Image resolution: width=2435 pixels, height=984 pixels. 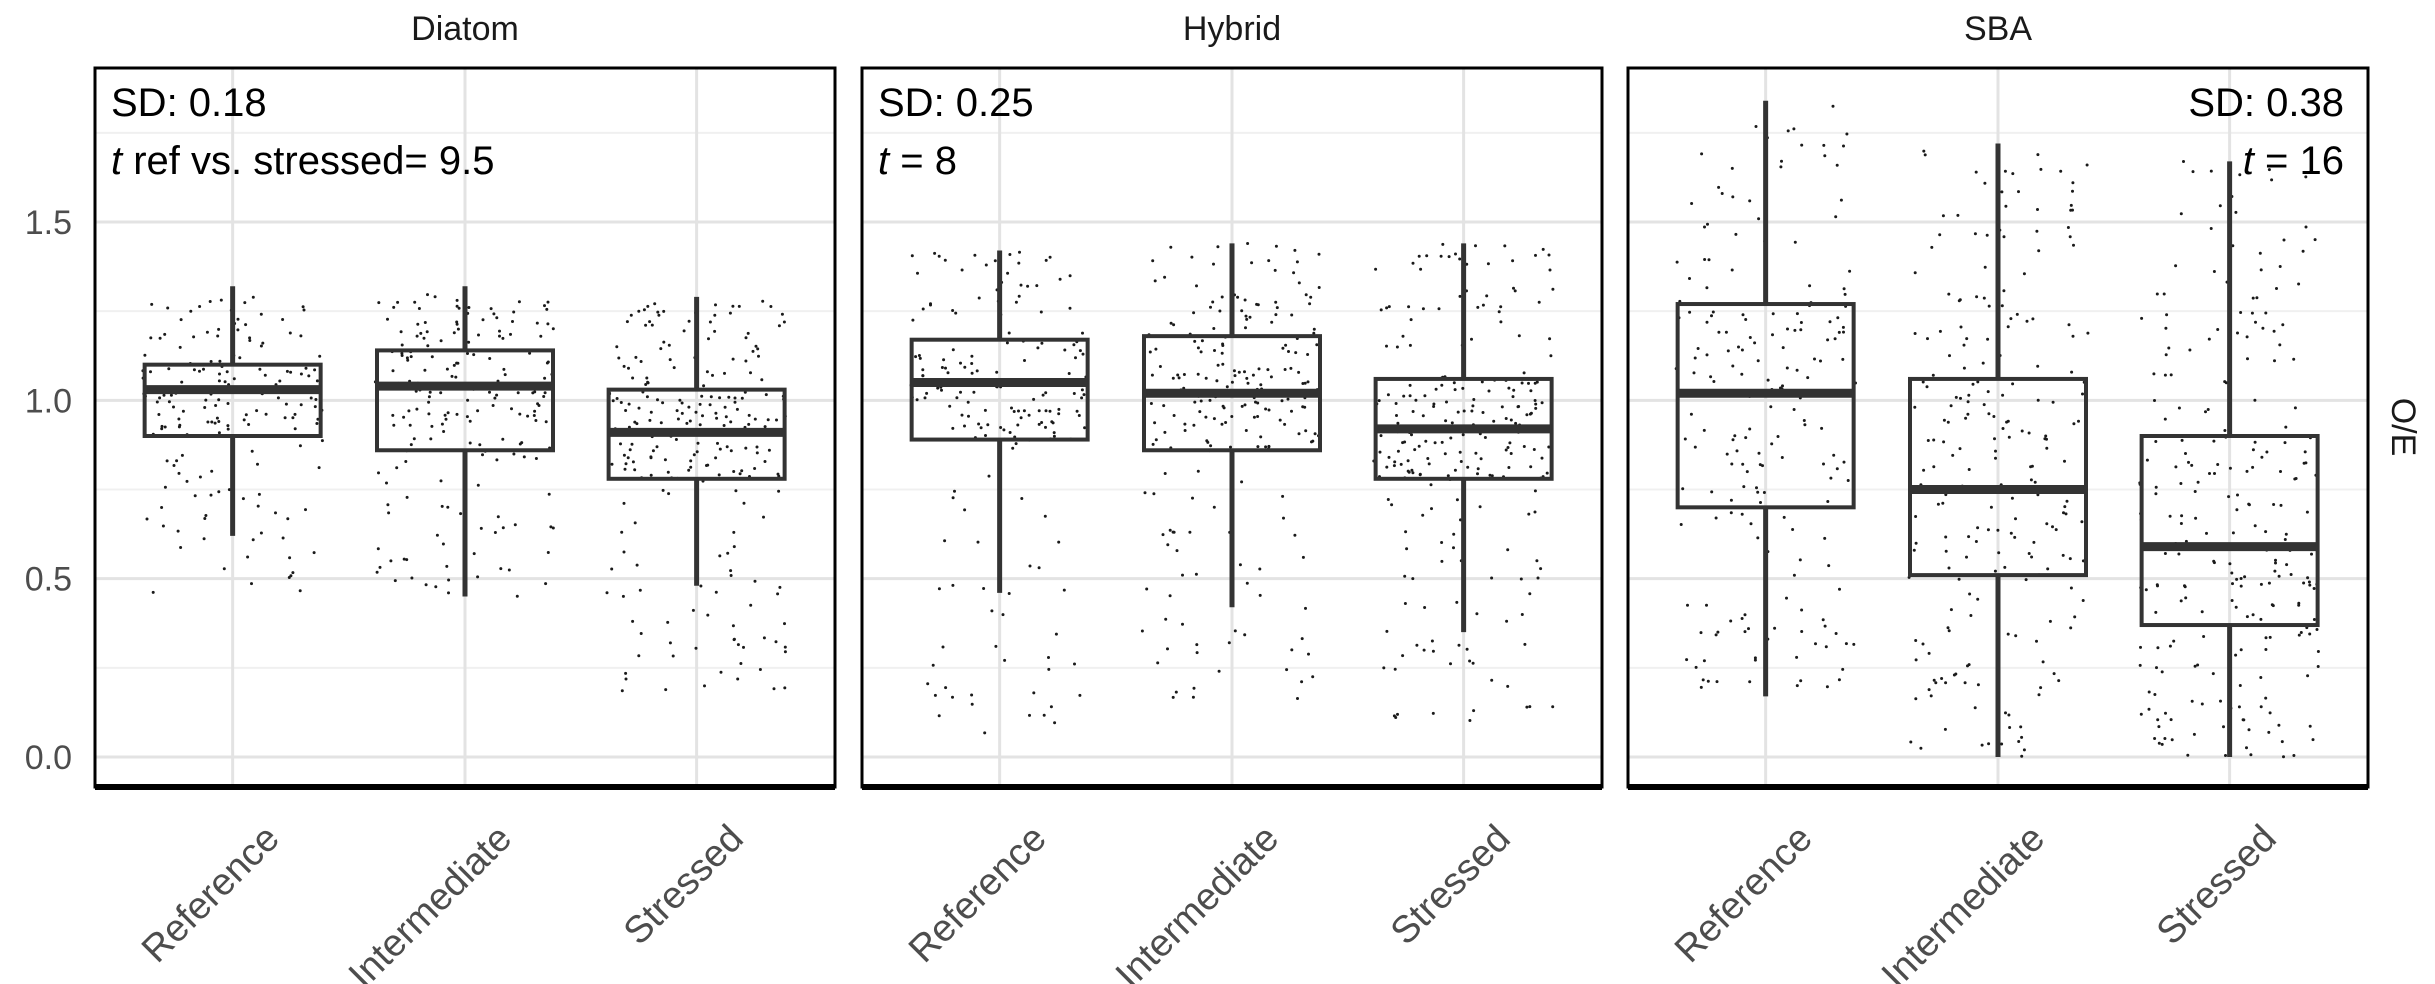 I want to click on panel-title: Diatom, so click(x=465, y=29).